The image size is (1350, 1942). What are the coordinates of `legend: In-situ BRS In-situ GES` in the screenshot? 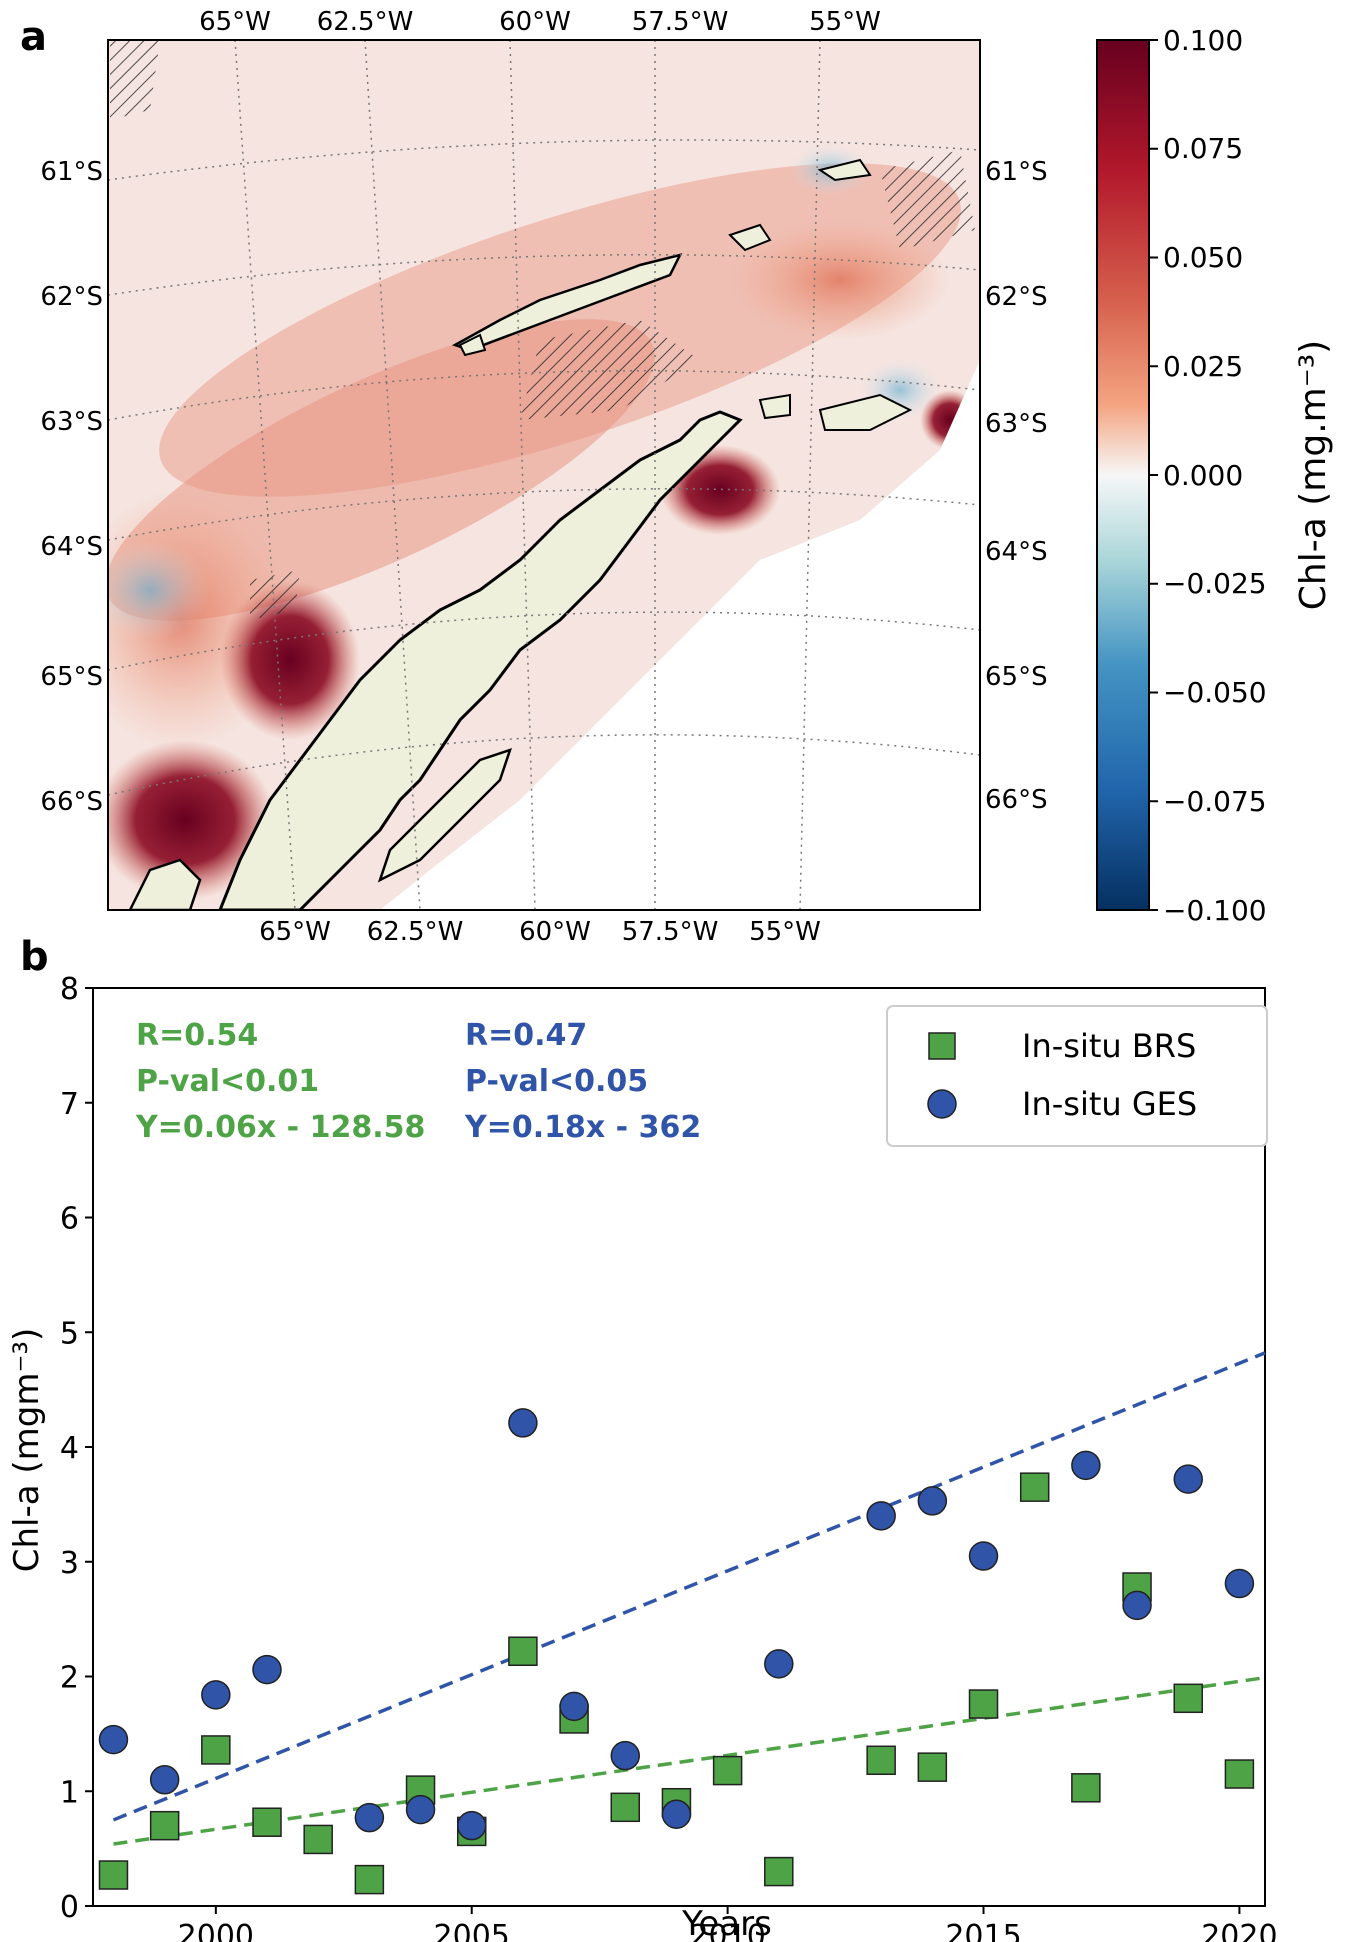 It's located at (1077, 1076).